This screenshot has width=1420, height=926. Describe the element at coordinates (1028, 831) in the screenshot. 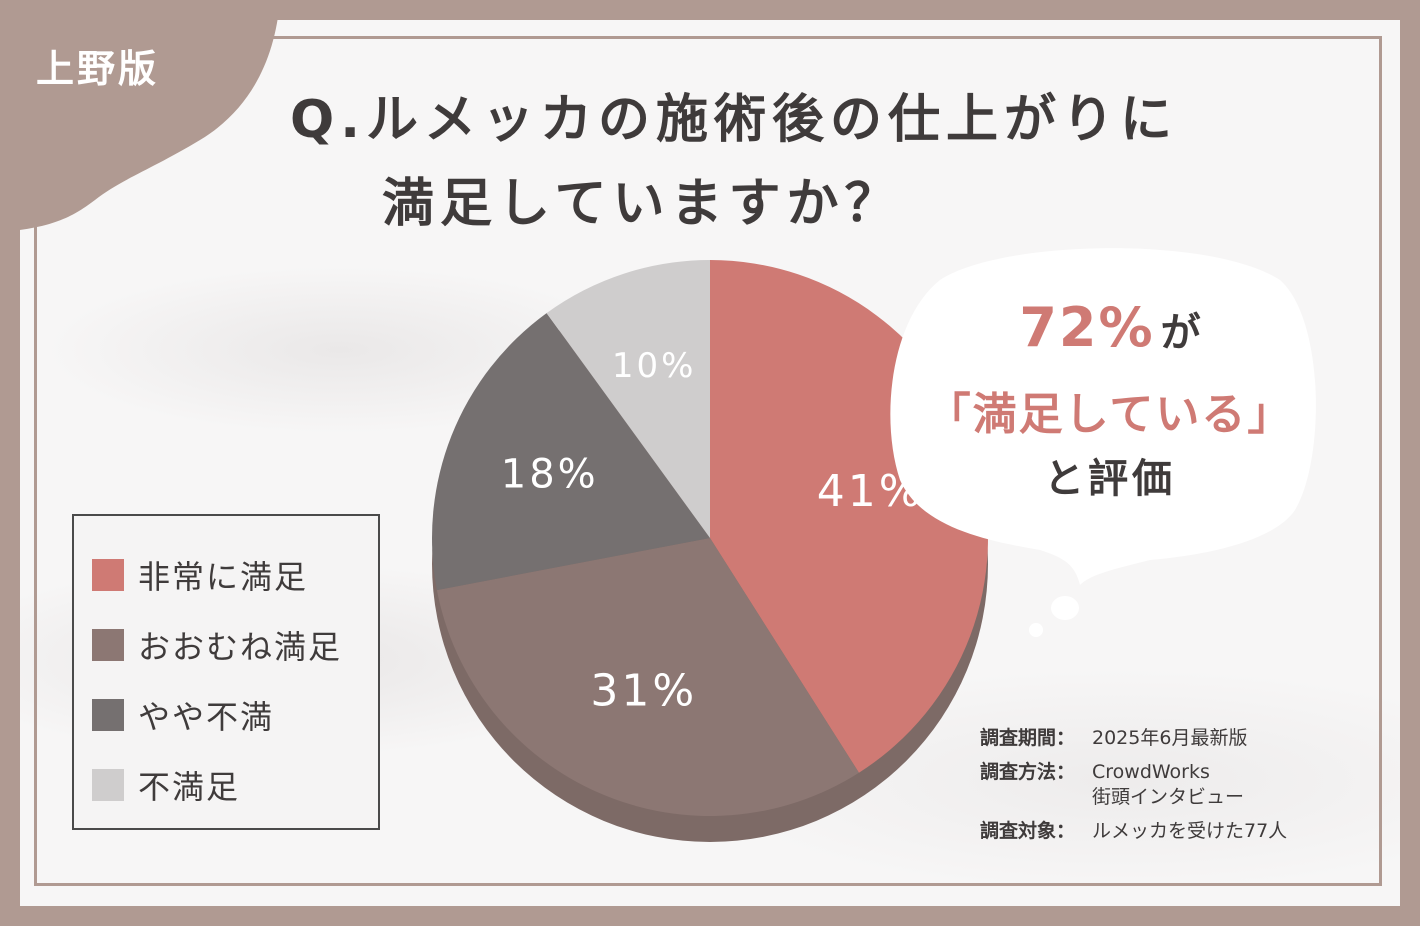

I see `survey-target-label: 調査対象：` at that location.